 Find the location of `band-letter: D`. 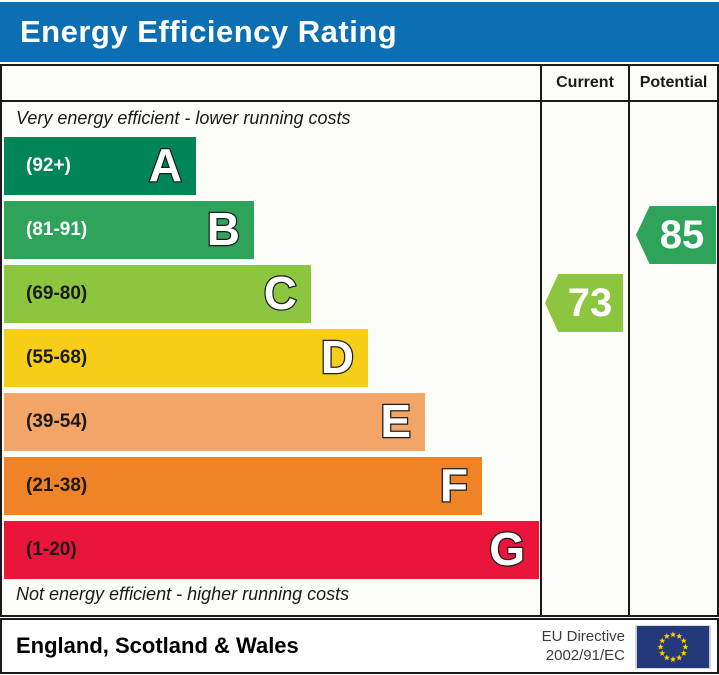

band-letter: D is located at coordinates (338, 357).